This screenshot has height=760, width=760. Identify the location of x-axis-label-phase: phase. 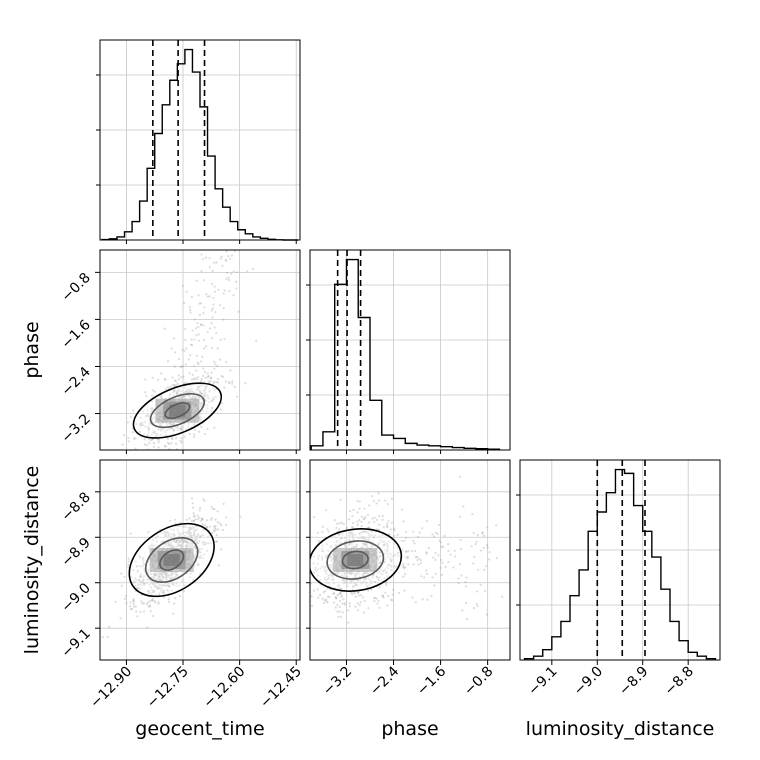
(409, 729).